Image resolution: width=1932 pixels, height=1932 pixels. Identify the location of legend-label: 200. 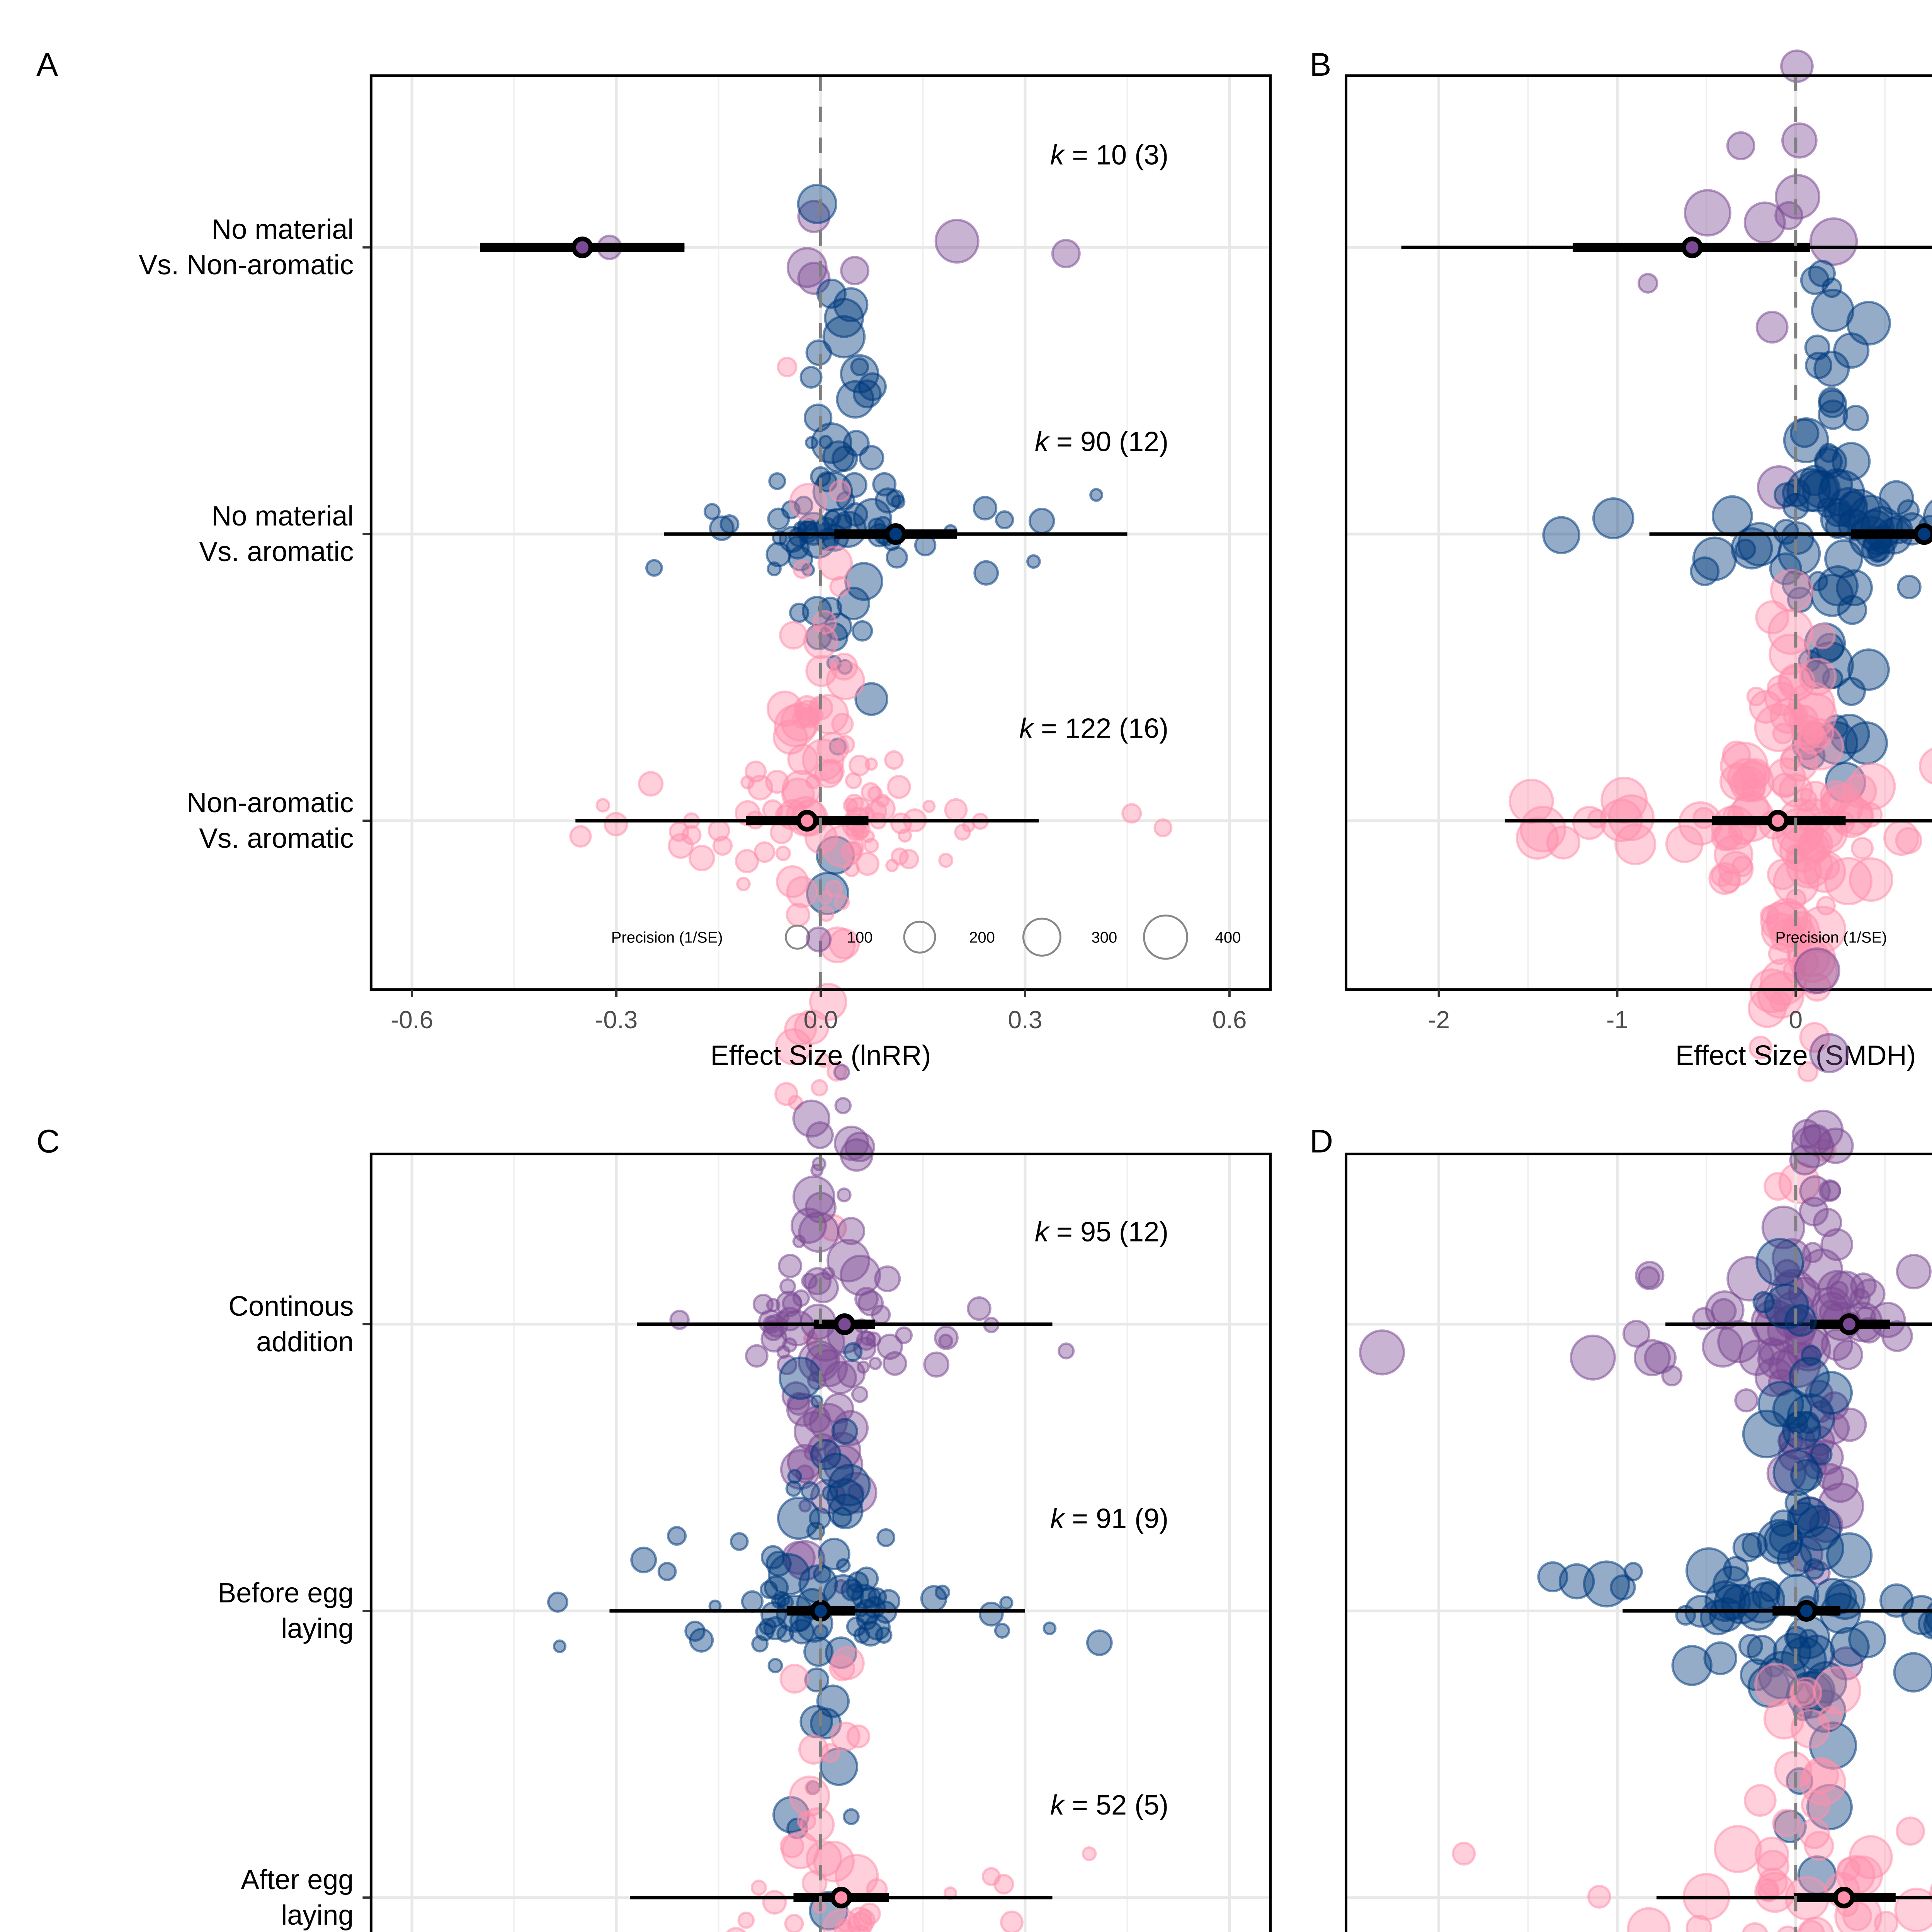
(982, 937).